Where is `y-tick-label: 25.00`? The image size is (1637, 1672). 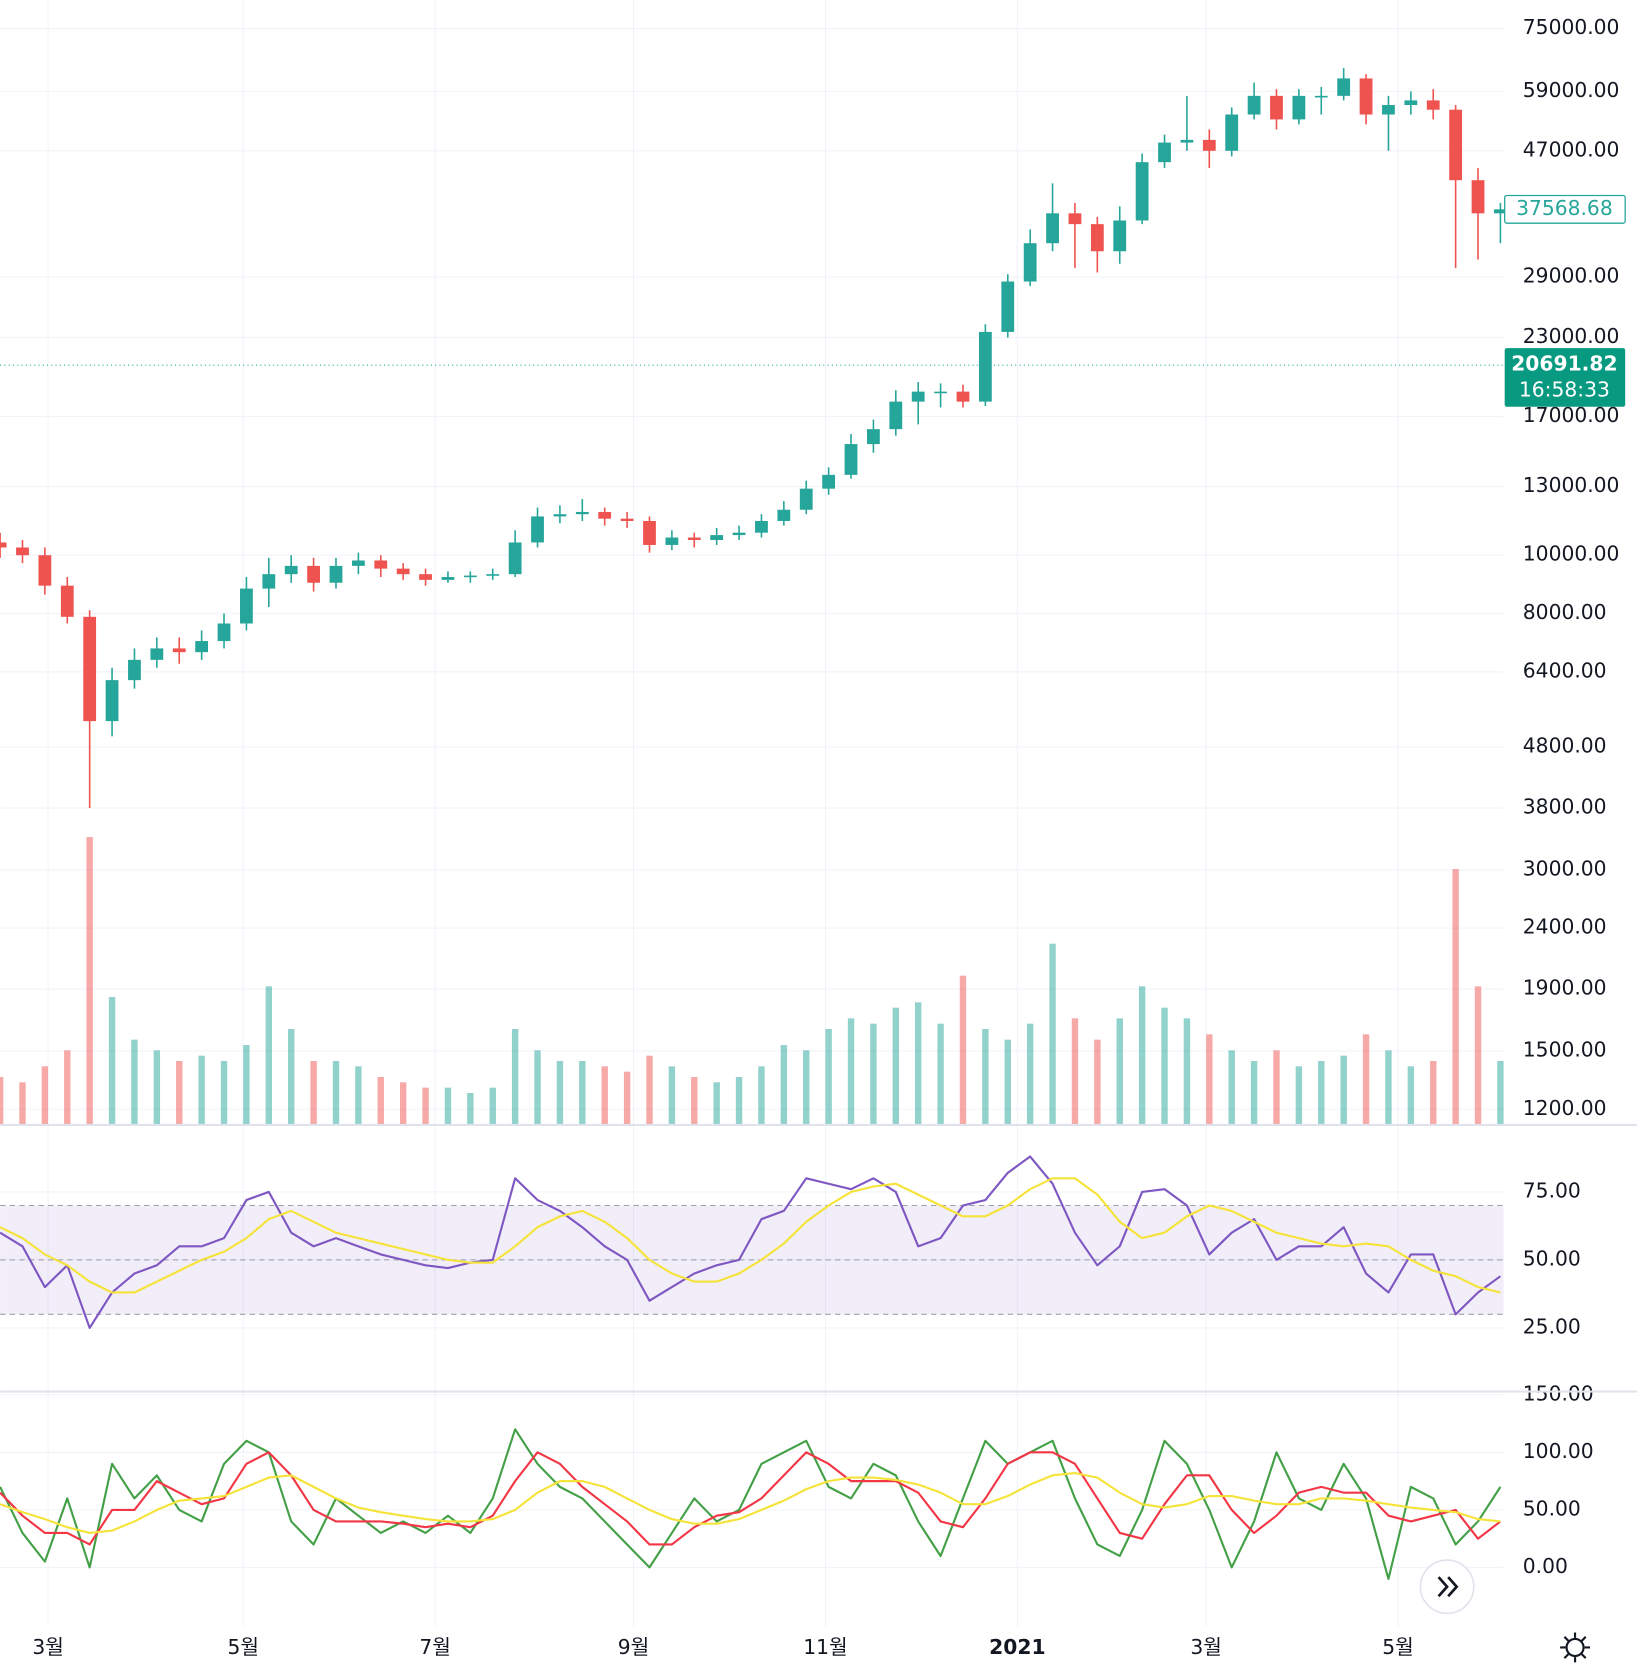
y-tick-label: 25.00 is located at coordinates (1552, 1326).